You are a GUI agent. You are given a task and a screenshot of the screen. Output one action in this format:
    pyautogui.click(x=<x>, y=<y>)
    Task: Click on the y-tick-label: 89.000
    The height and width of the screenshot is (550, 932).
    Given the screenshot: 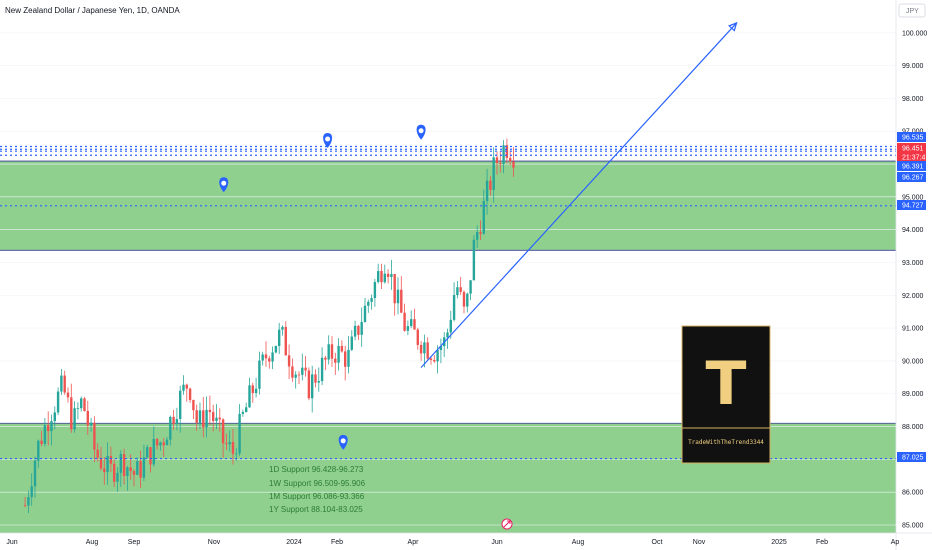 What is the action you would take?
    pyautogui.click(x=913, y=394)
    